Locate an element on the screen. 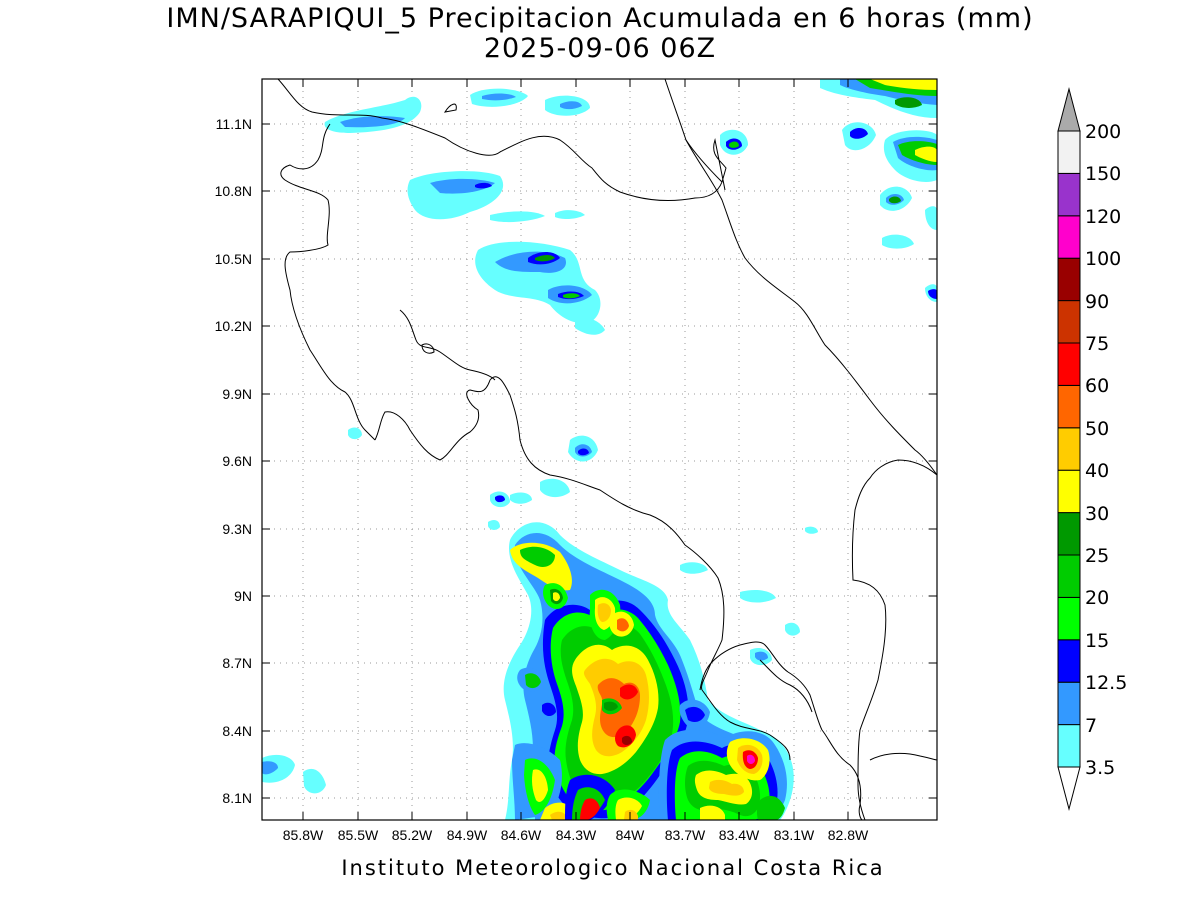  colorbar-label: 60 is located at coordinates (1097, 386).